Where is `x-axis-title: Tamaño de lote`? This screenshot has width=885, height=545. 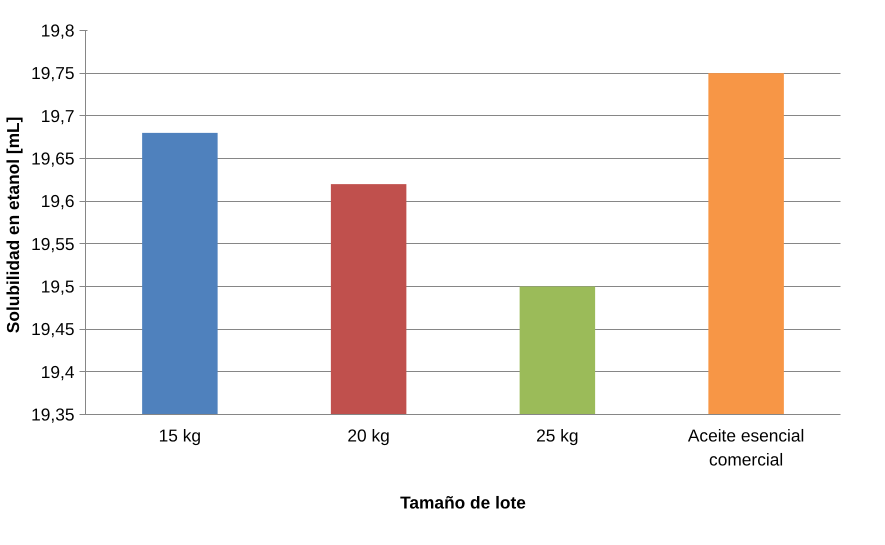
x-axis-title: Tamaño de lote is located at coordinates (463, 502).